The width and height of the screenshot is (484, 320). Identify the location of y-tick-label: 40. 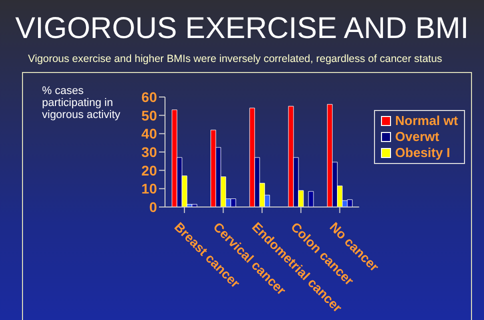
(149, 134).